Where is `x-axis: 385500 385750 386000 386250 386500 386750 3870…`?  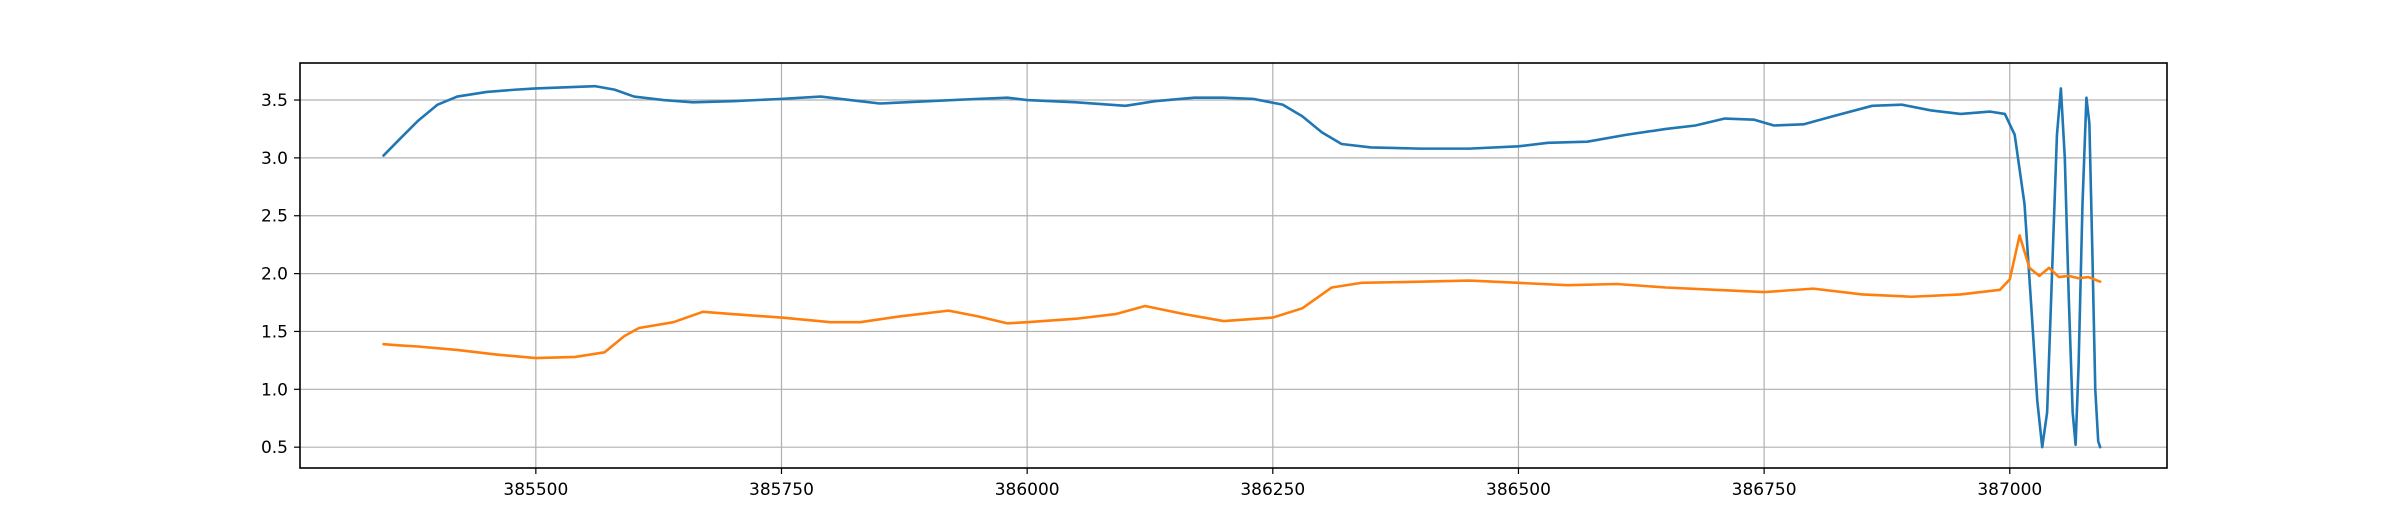
x-axis: 385500 385750 386000 386250 386500 386750 3870… is located at coordinates (1272, 484).